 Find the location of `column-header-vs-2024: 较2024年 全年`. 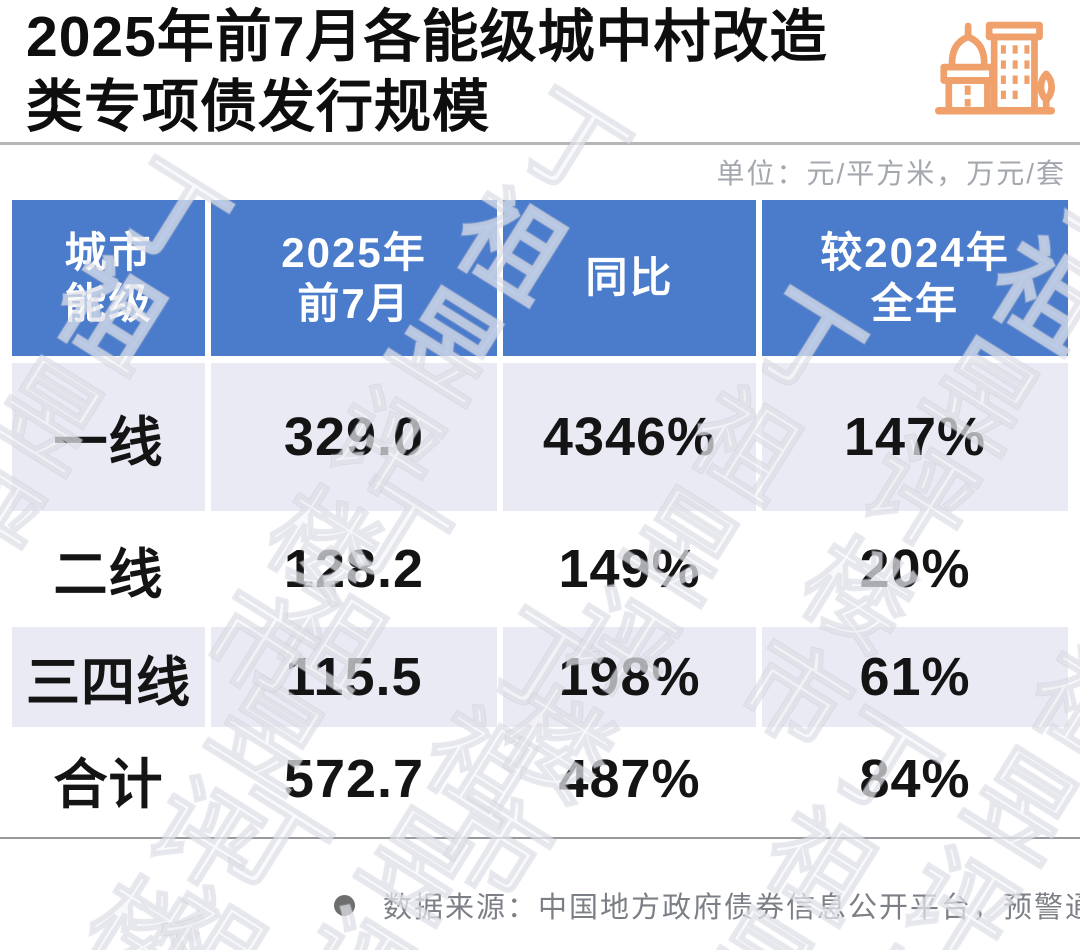

column-header-vs-2024: 较2024年 全年 is located at coordinates (915, 278).